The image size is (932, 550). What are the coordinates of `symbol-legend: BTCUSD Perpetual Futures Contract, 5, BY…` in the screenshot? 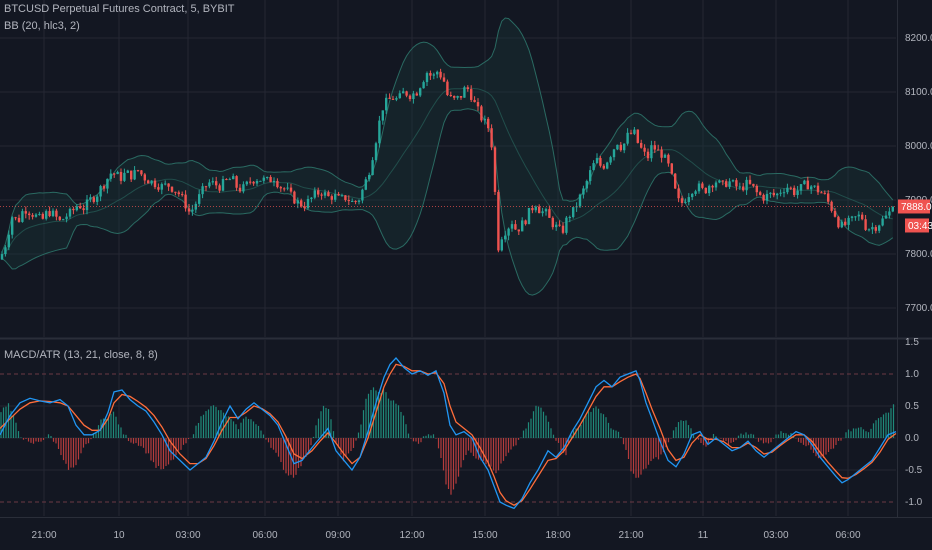 It's located at (119, 9).